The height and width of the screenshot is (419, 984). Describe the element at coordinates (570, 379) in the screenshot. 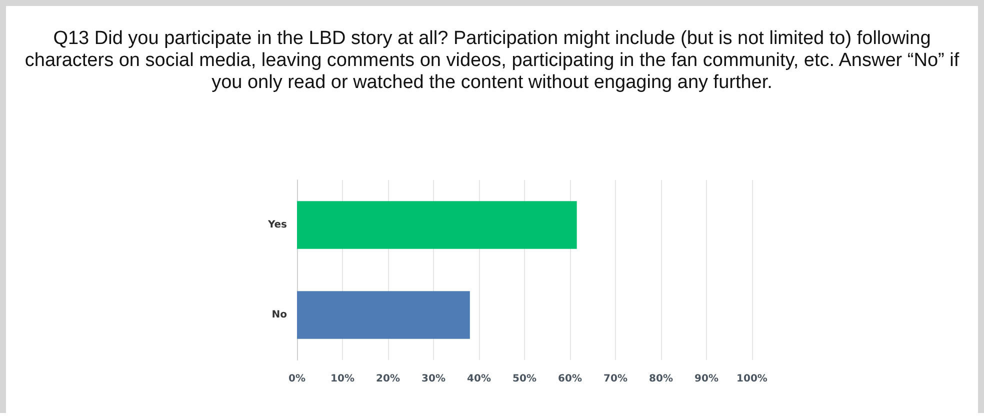

I see `x-tick-label: 60%` at that location.